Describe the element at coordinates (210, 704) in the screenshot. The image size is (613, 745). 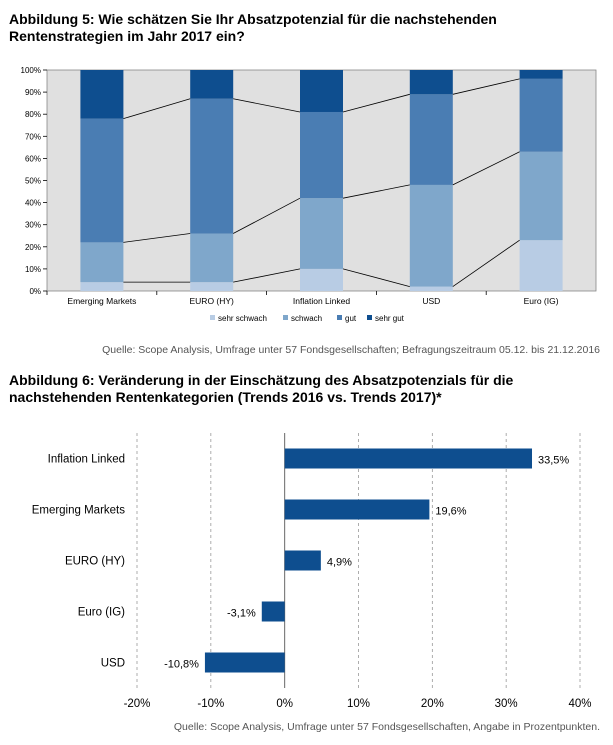
I see `x-tick-label: -10%` at that location.